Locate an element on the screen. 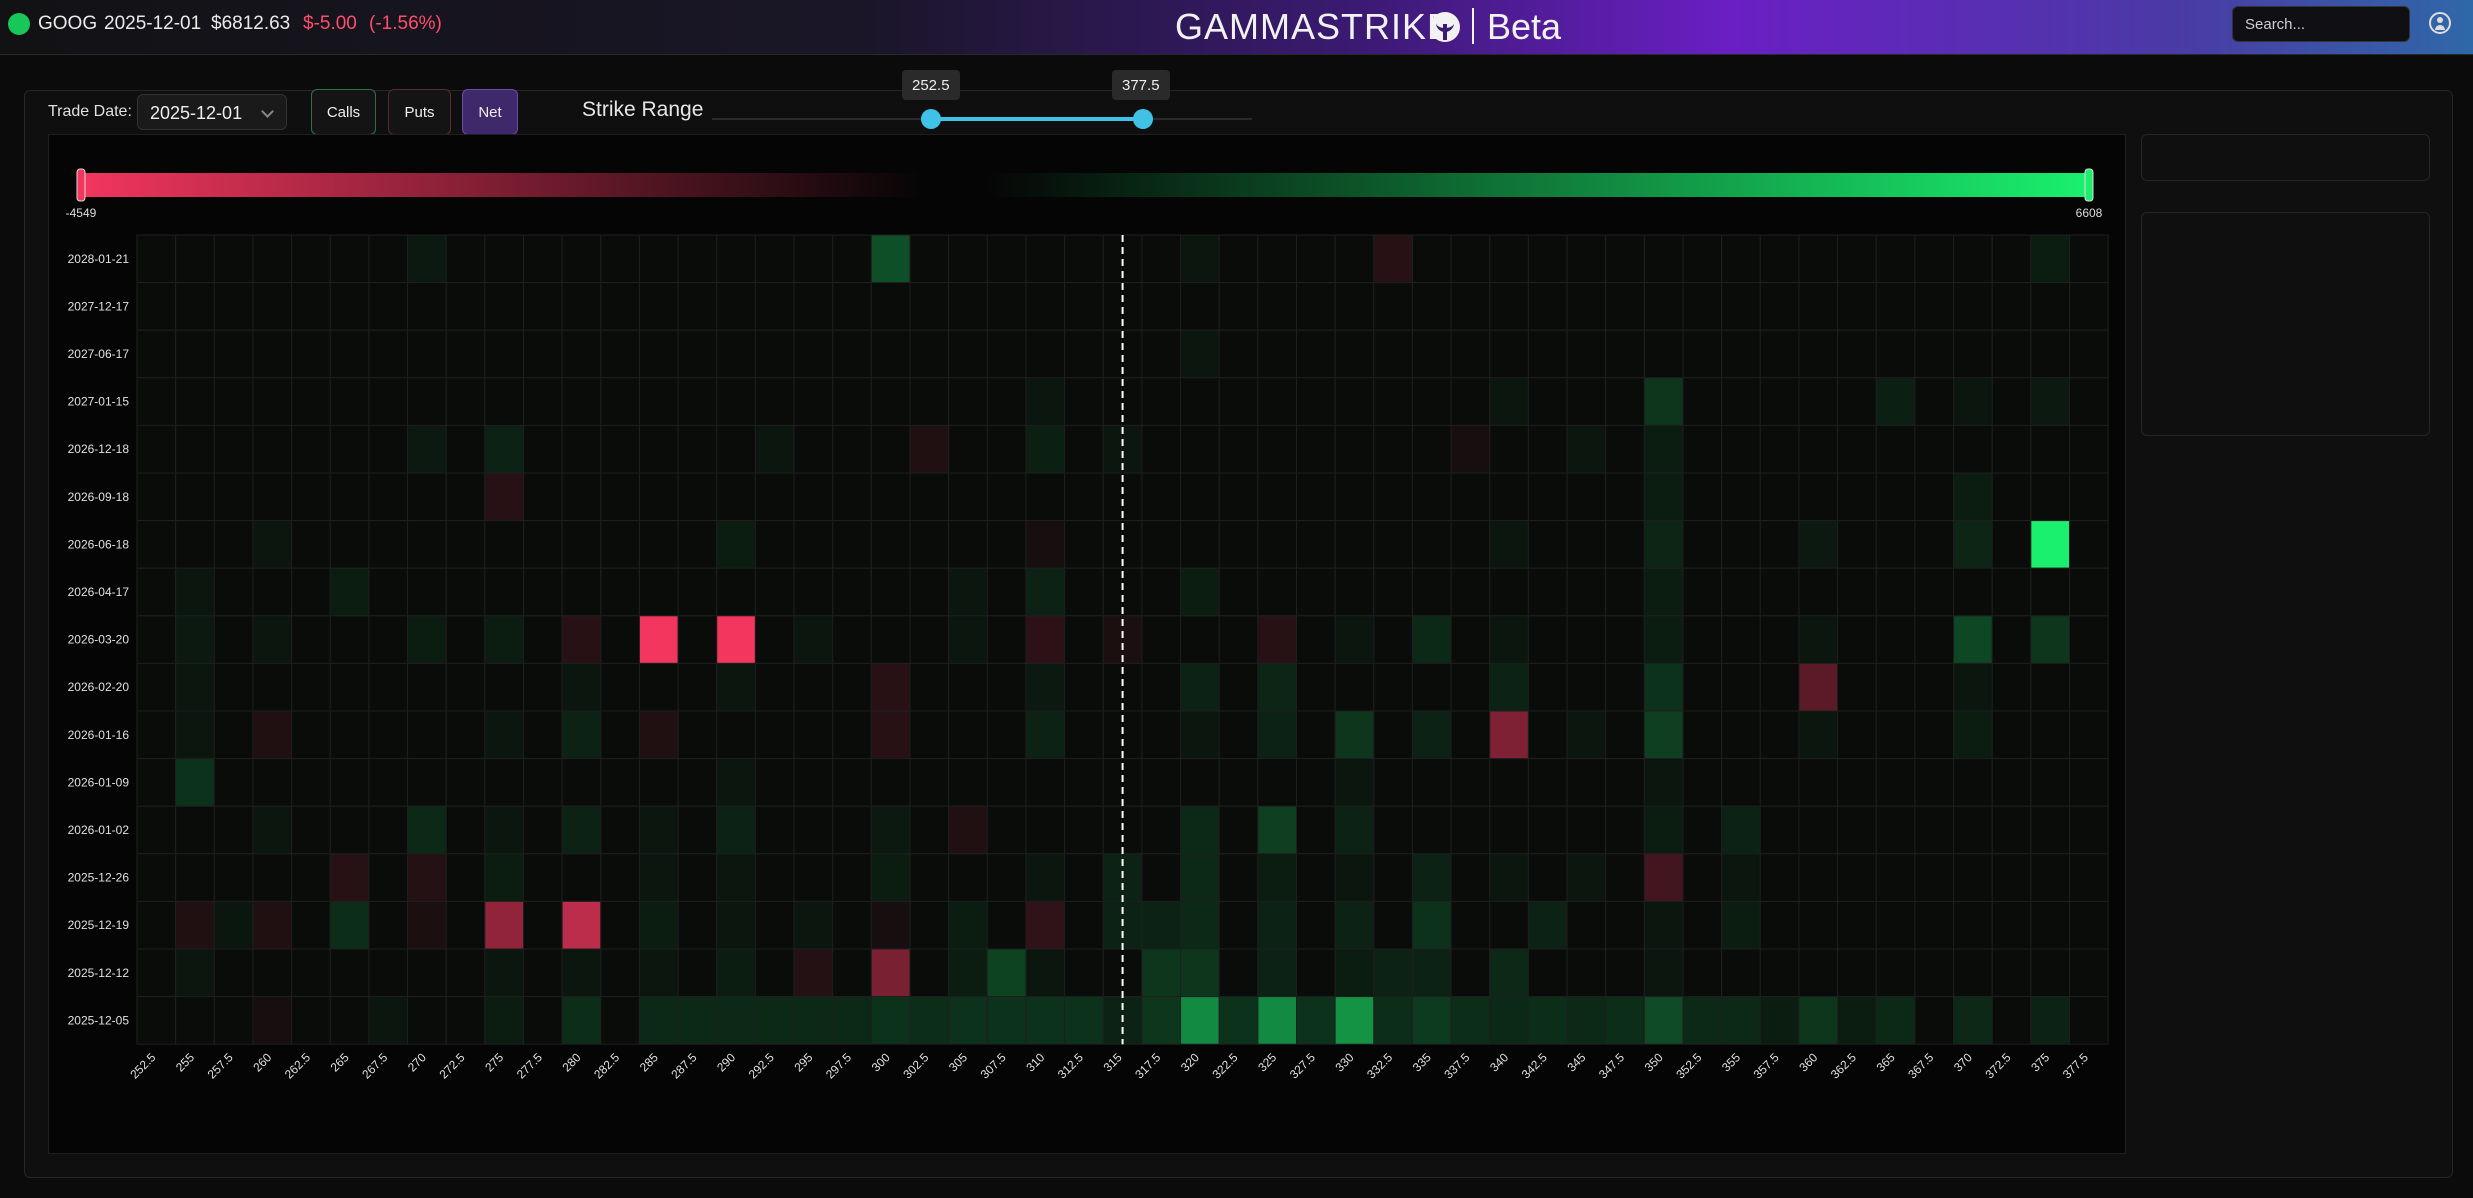  search-input is located at coordinates (2321, 24).